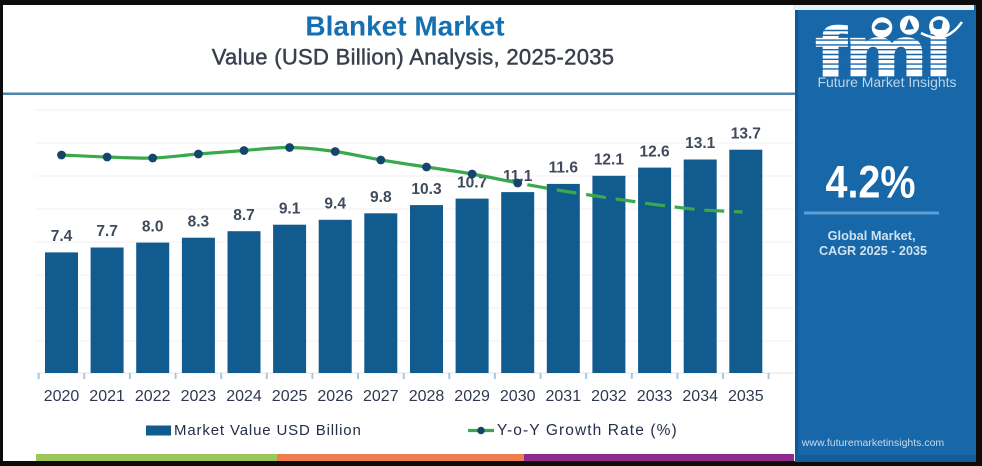 This screenshot has height=466, width=982. Describe the element at coordinates (62, 236) in the screenshot. I see `svg-text: 7.4` at that location.